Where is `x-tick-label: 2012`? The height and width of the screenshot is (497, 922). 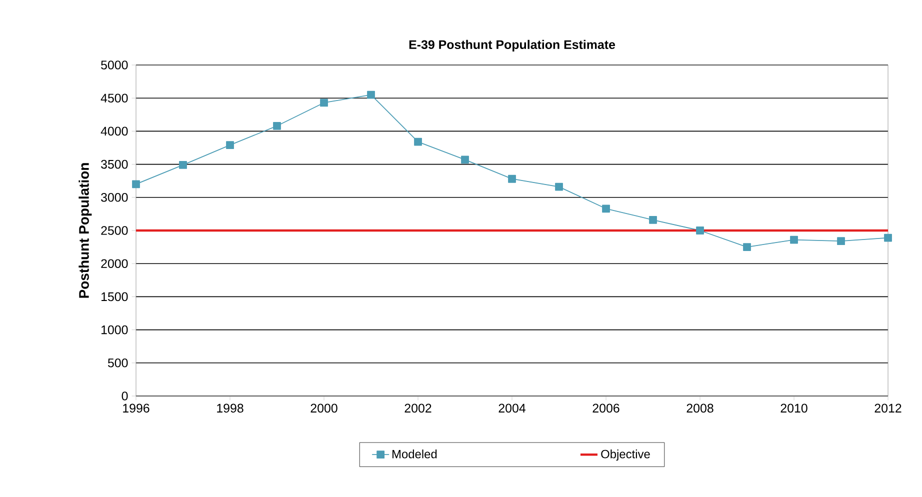
x-tick-label: 2012 is located at coordinates (888, 408).